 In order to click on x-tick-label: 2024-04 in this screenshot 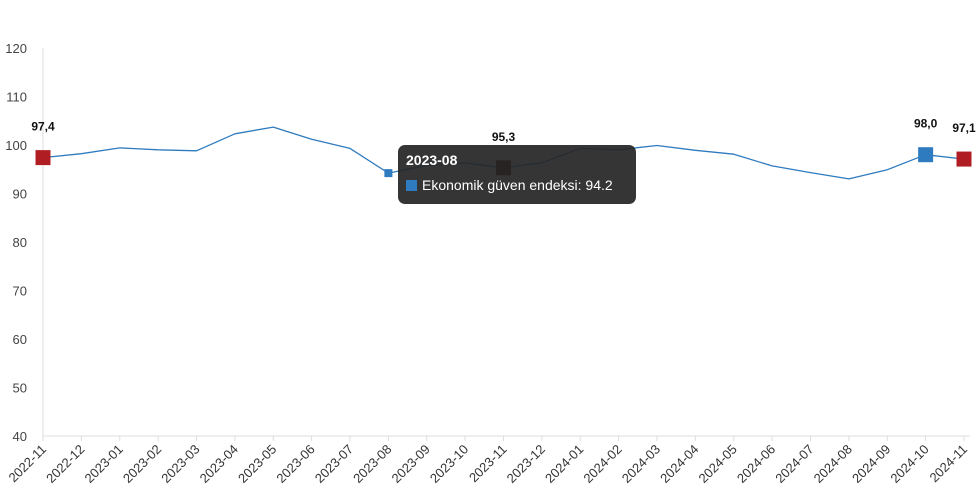, I will do `click(679, 464)`.